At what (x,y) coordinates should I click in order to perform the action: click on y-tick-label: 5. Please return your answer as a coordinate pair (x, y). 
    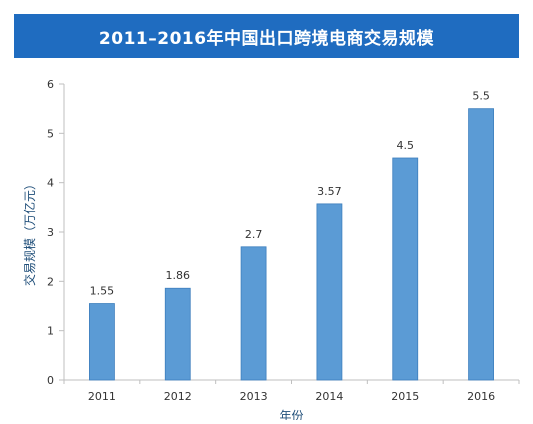
    Looking at the image, I should click on (50, 133).